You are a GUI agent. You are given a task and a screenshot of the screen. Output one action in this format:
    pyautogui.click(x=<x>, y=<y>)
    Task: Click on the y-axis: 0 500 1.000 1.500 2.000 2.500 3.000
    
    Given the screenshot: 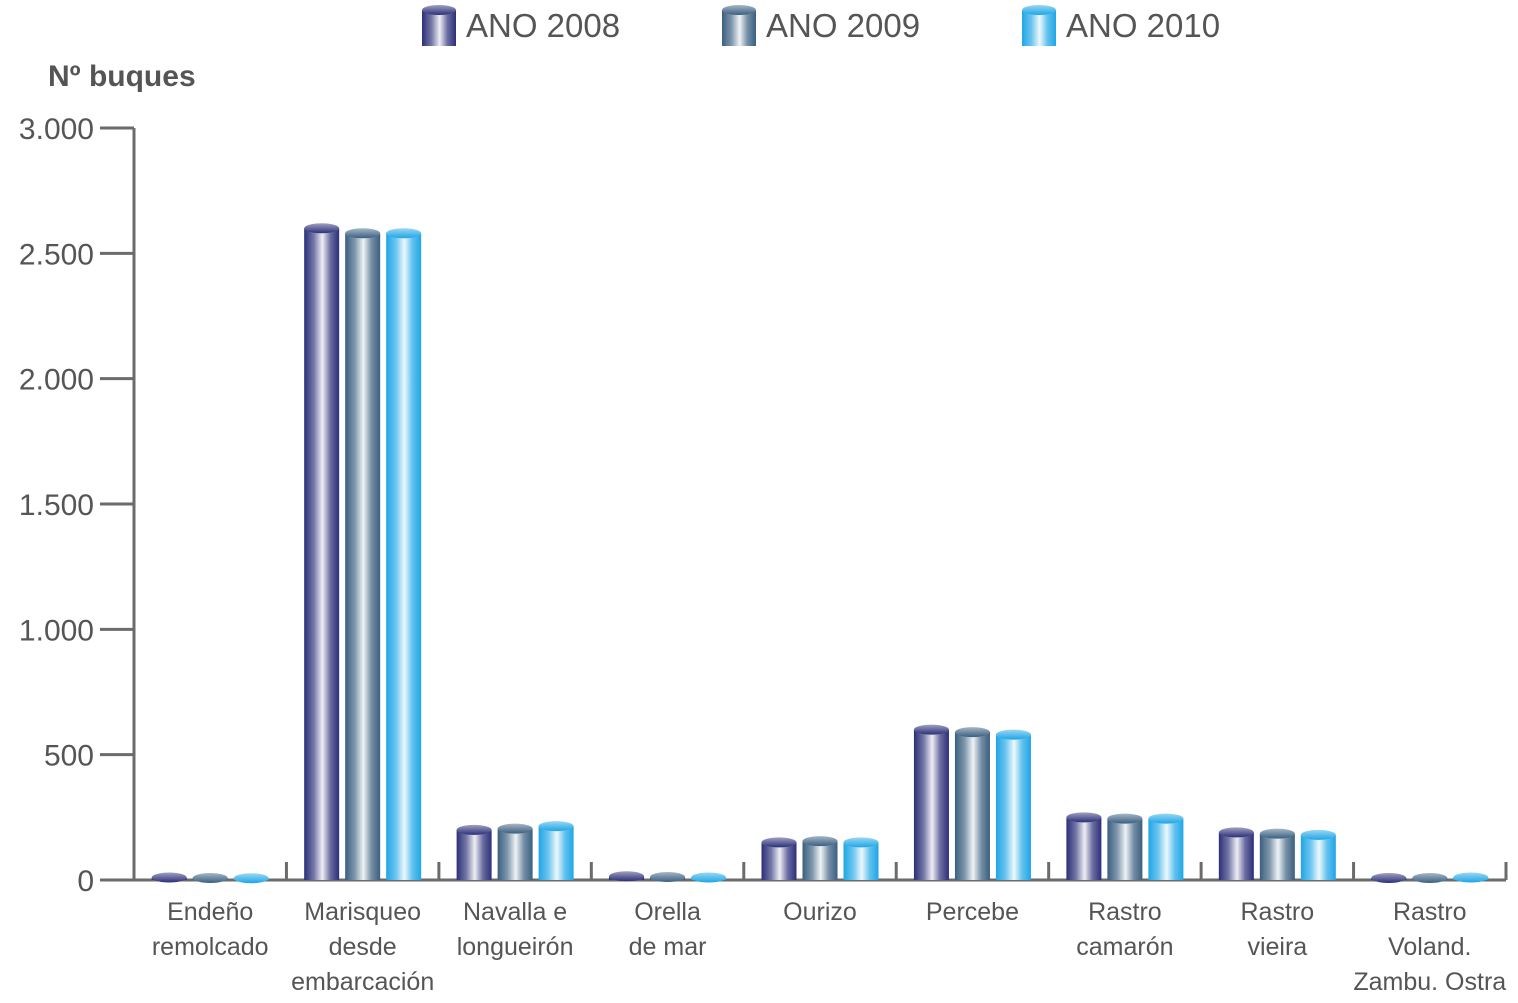 What is the action you would take?
    pyautogui.click(x=77, y=505)
    